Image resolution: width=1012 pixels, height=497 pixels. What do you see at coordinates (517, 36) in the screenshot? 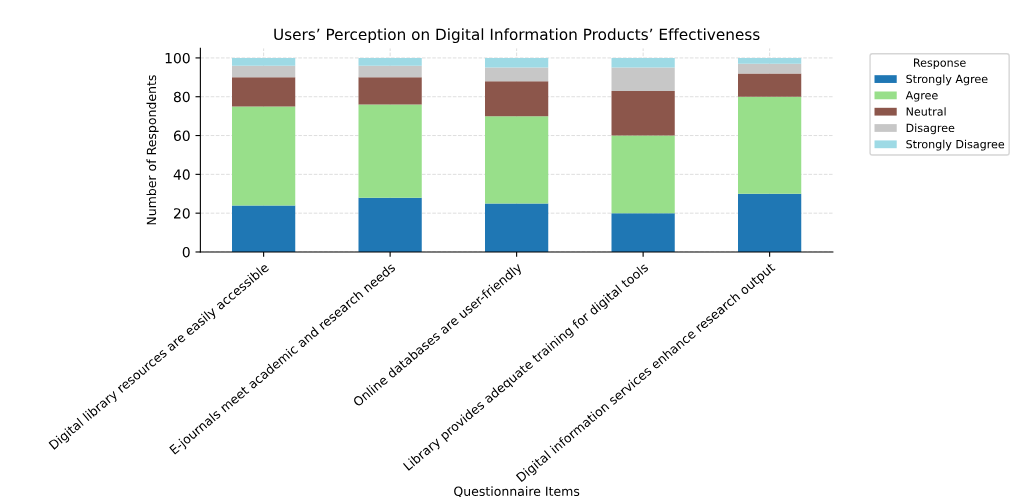
I see `chart-title: Users’ Perception on Digital Information Products’ Effectiveness` at bounding box center [517, 36].